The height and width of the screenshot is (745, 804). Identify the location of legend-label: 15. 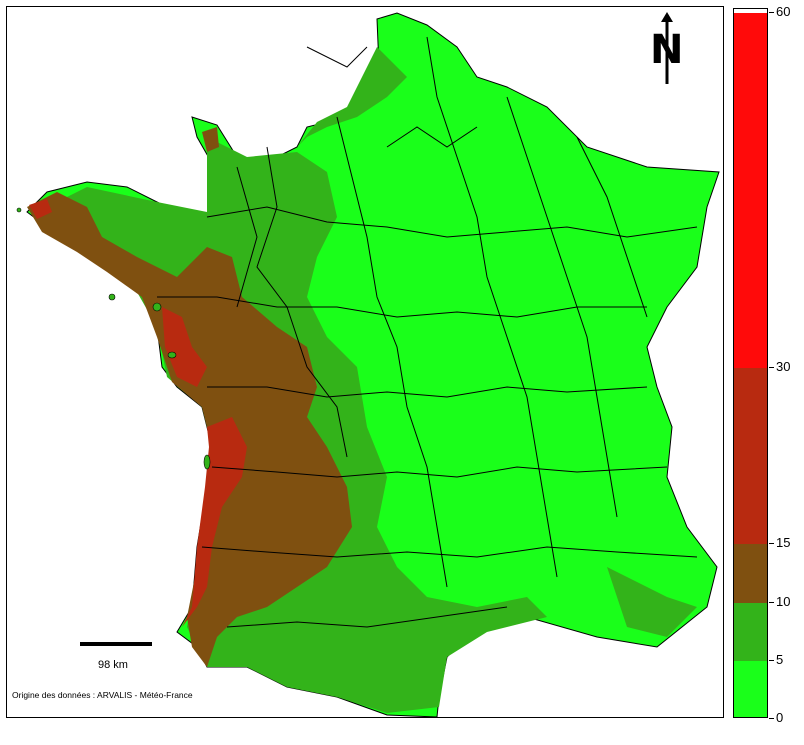
(783, 542).